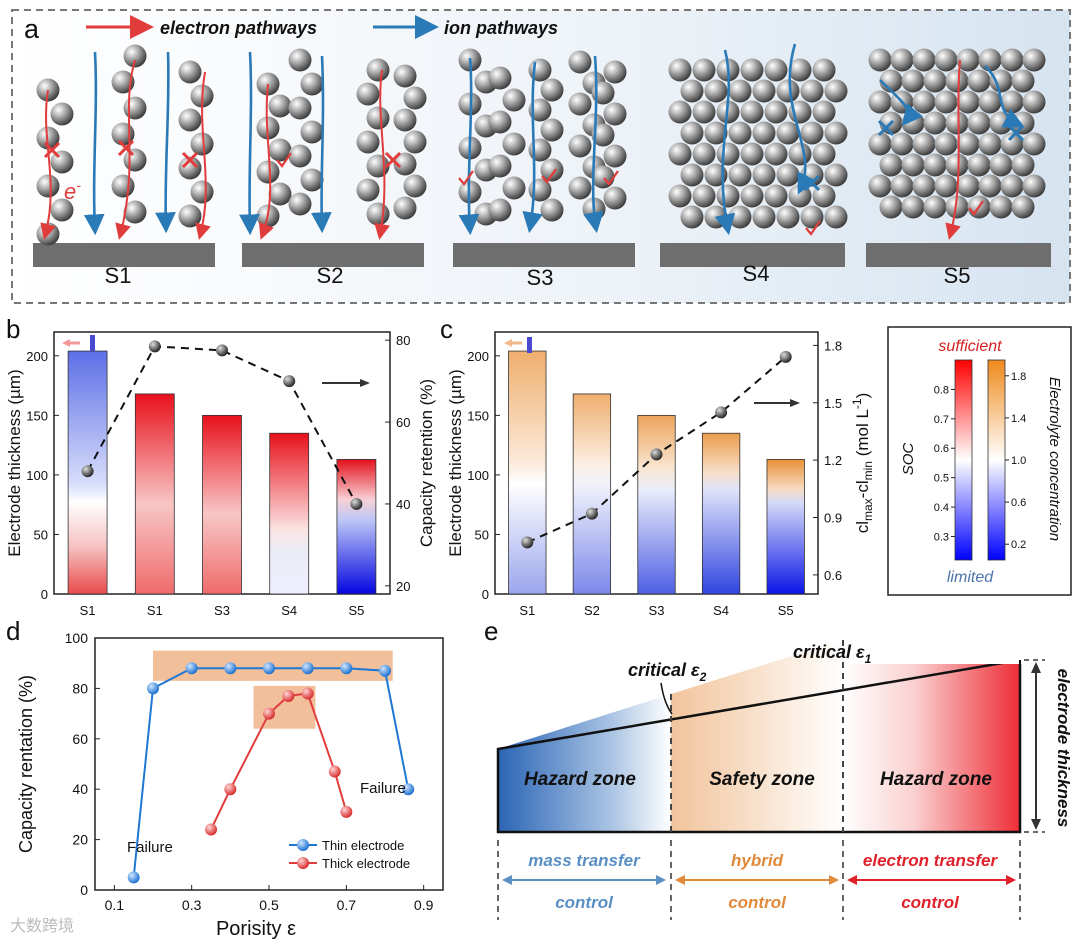 The image size is (1080, 943). Describe the element at coordinates (256, 929) in the screenshot. I see `panel-d-xlabel: Porisity ε` at that location.